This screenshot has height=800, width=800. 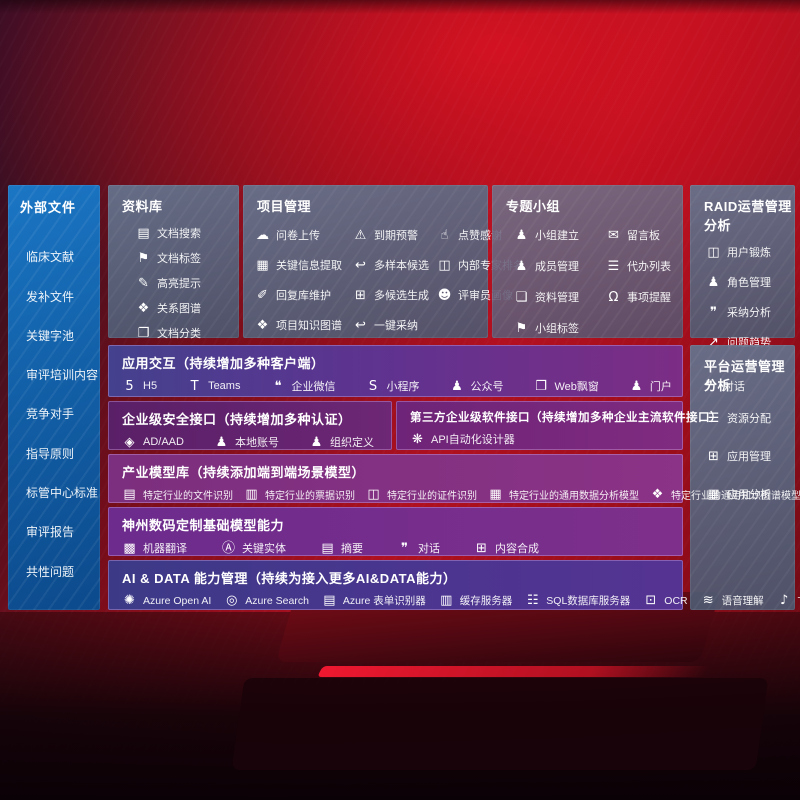 I want to click on sql-db-icon: ☷, so click(x=532, y=600).